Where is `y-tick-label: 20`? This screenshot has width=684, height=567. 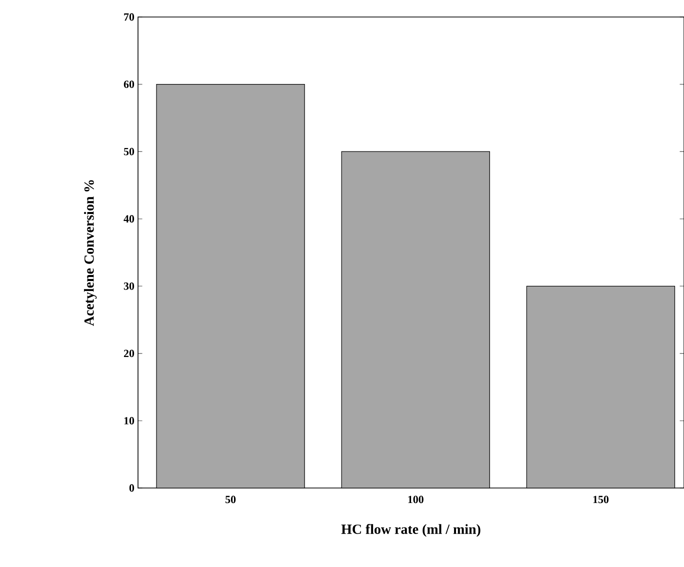 y-tick-label: 20 is located at coordinates (129, 354).